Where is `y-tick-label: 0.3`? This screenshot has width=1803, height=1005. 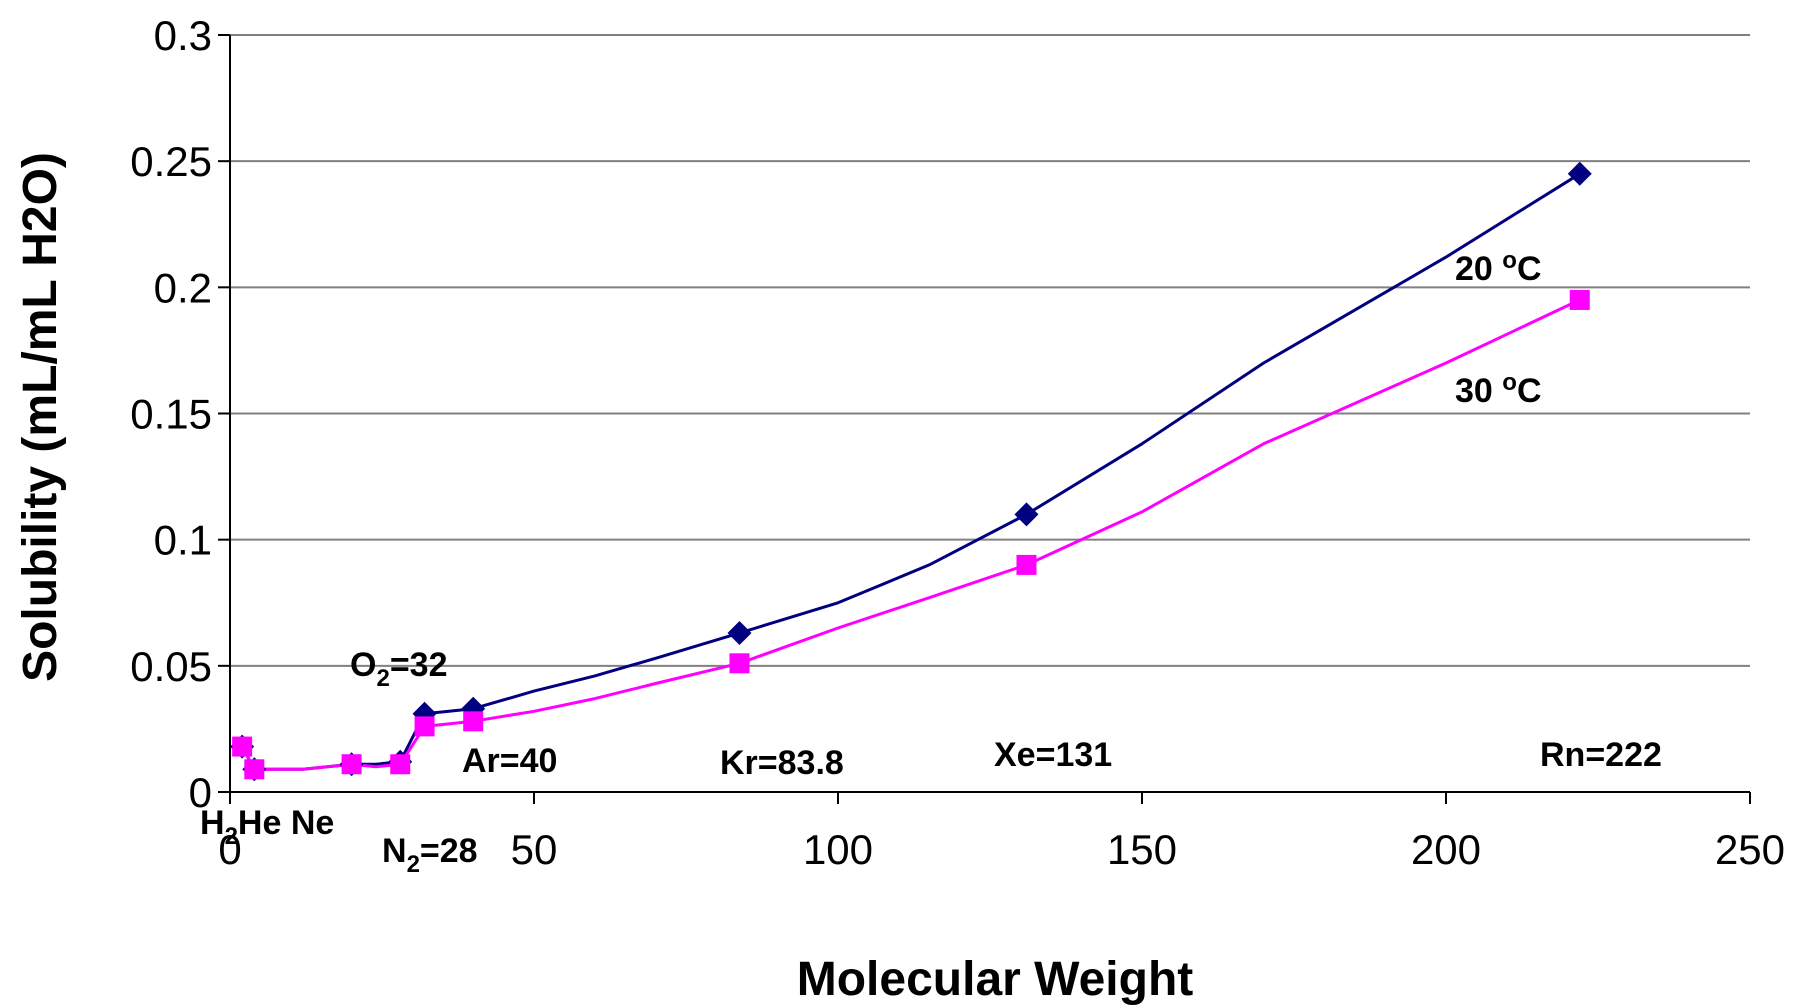
y-tick-label: 0.3 is located at coordinates (183, 35).